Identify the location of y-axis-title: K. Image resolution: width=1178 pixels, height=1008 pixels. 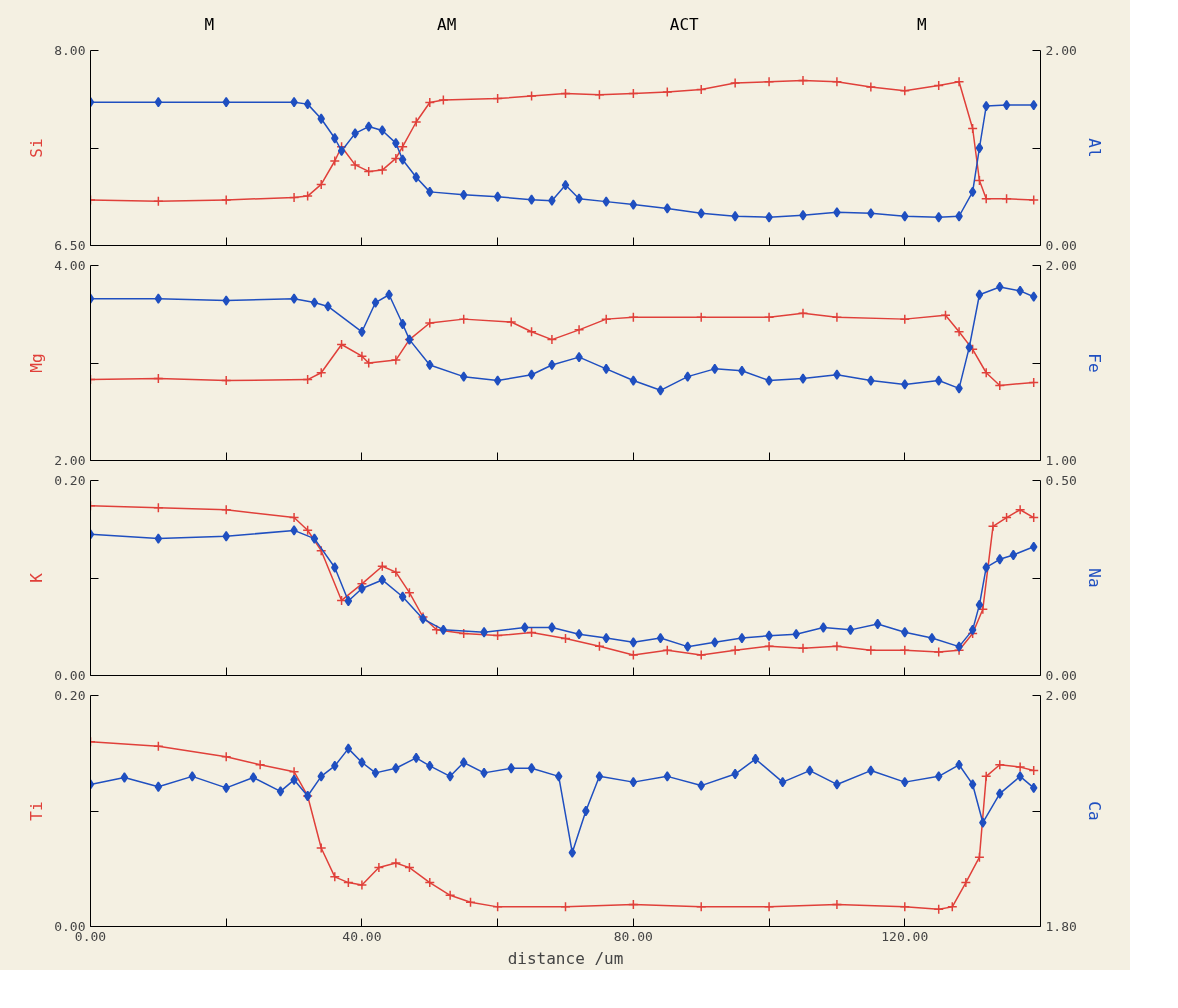
(37, 577).